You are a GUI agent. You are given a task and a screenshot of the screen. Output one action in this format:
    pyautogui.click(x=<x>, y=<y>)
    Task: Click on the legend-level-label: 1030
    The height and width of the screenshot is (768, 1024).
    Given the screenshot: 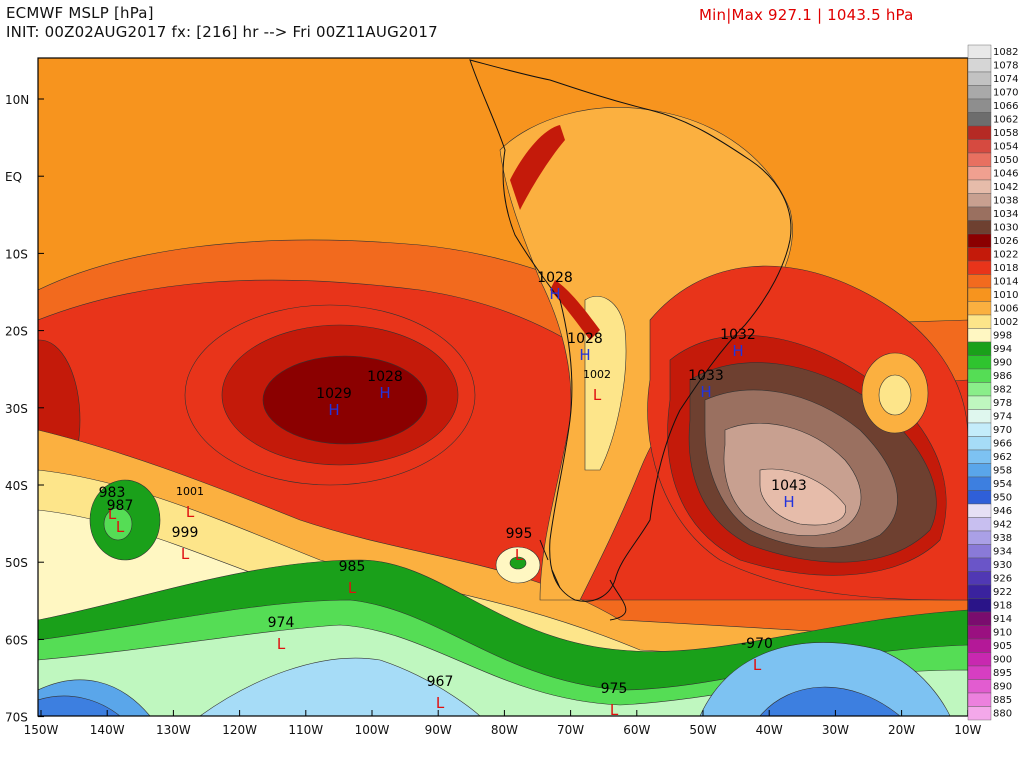 What is the action you would take?
    pyautogui.click(x=1005, y=228)
    